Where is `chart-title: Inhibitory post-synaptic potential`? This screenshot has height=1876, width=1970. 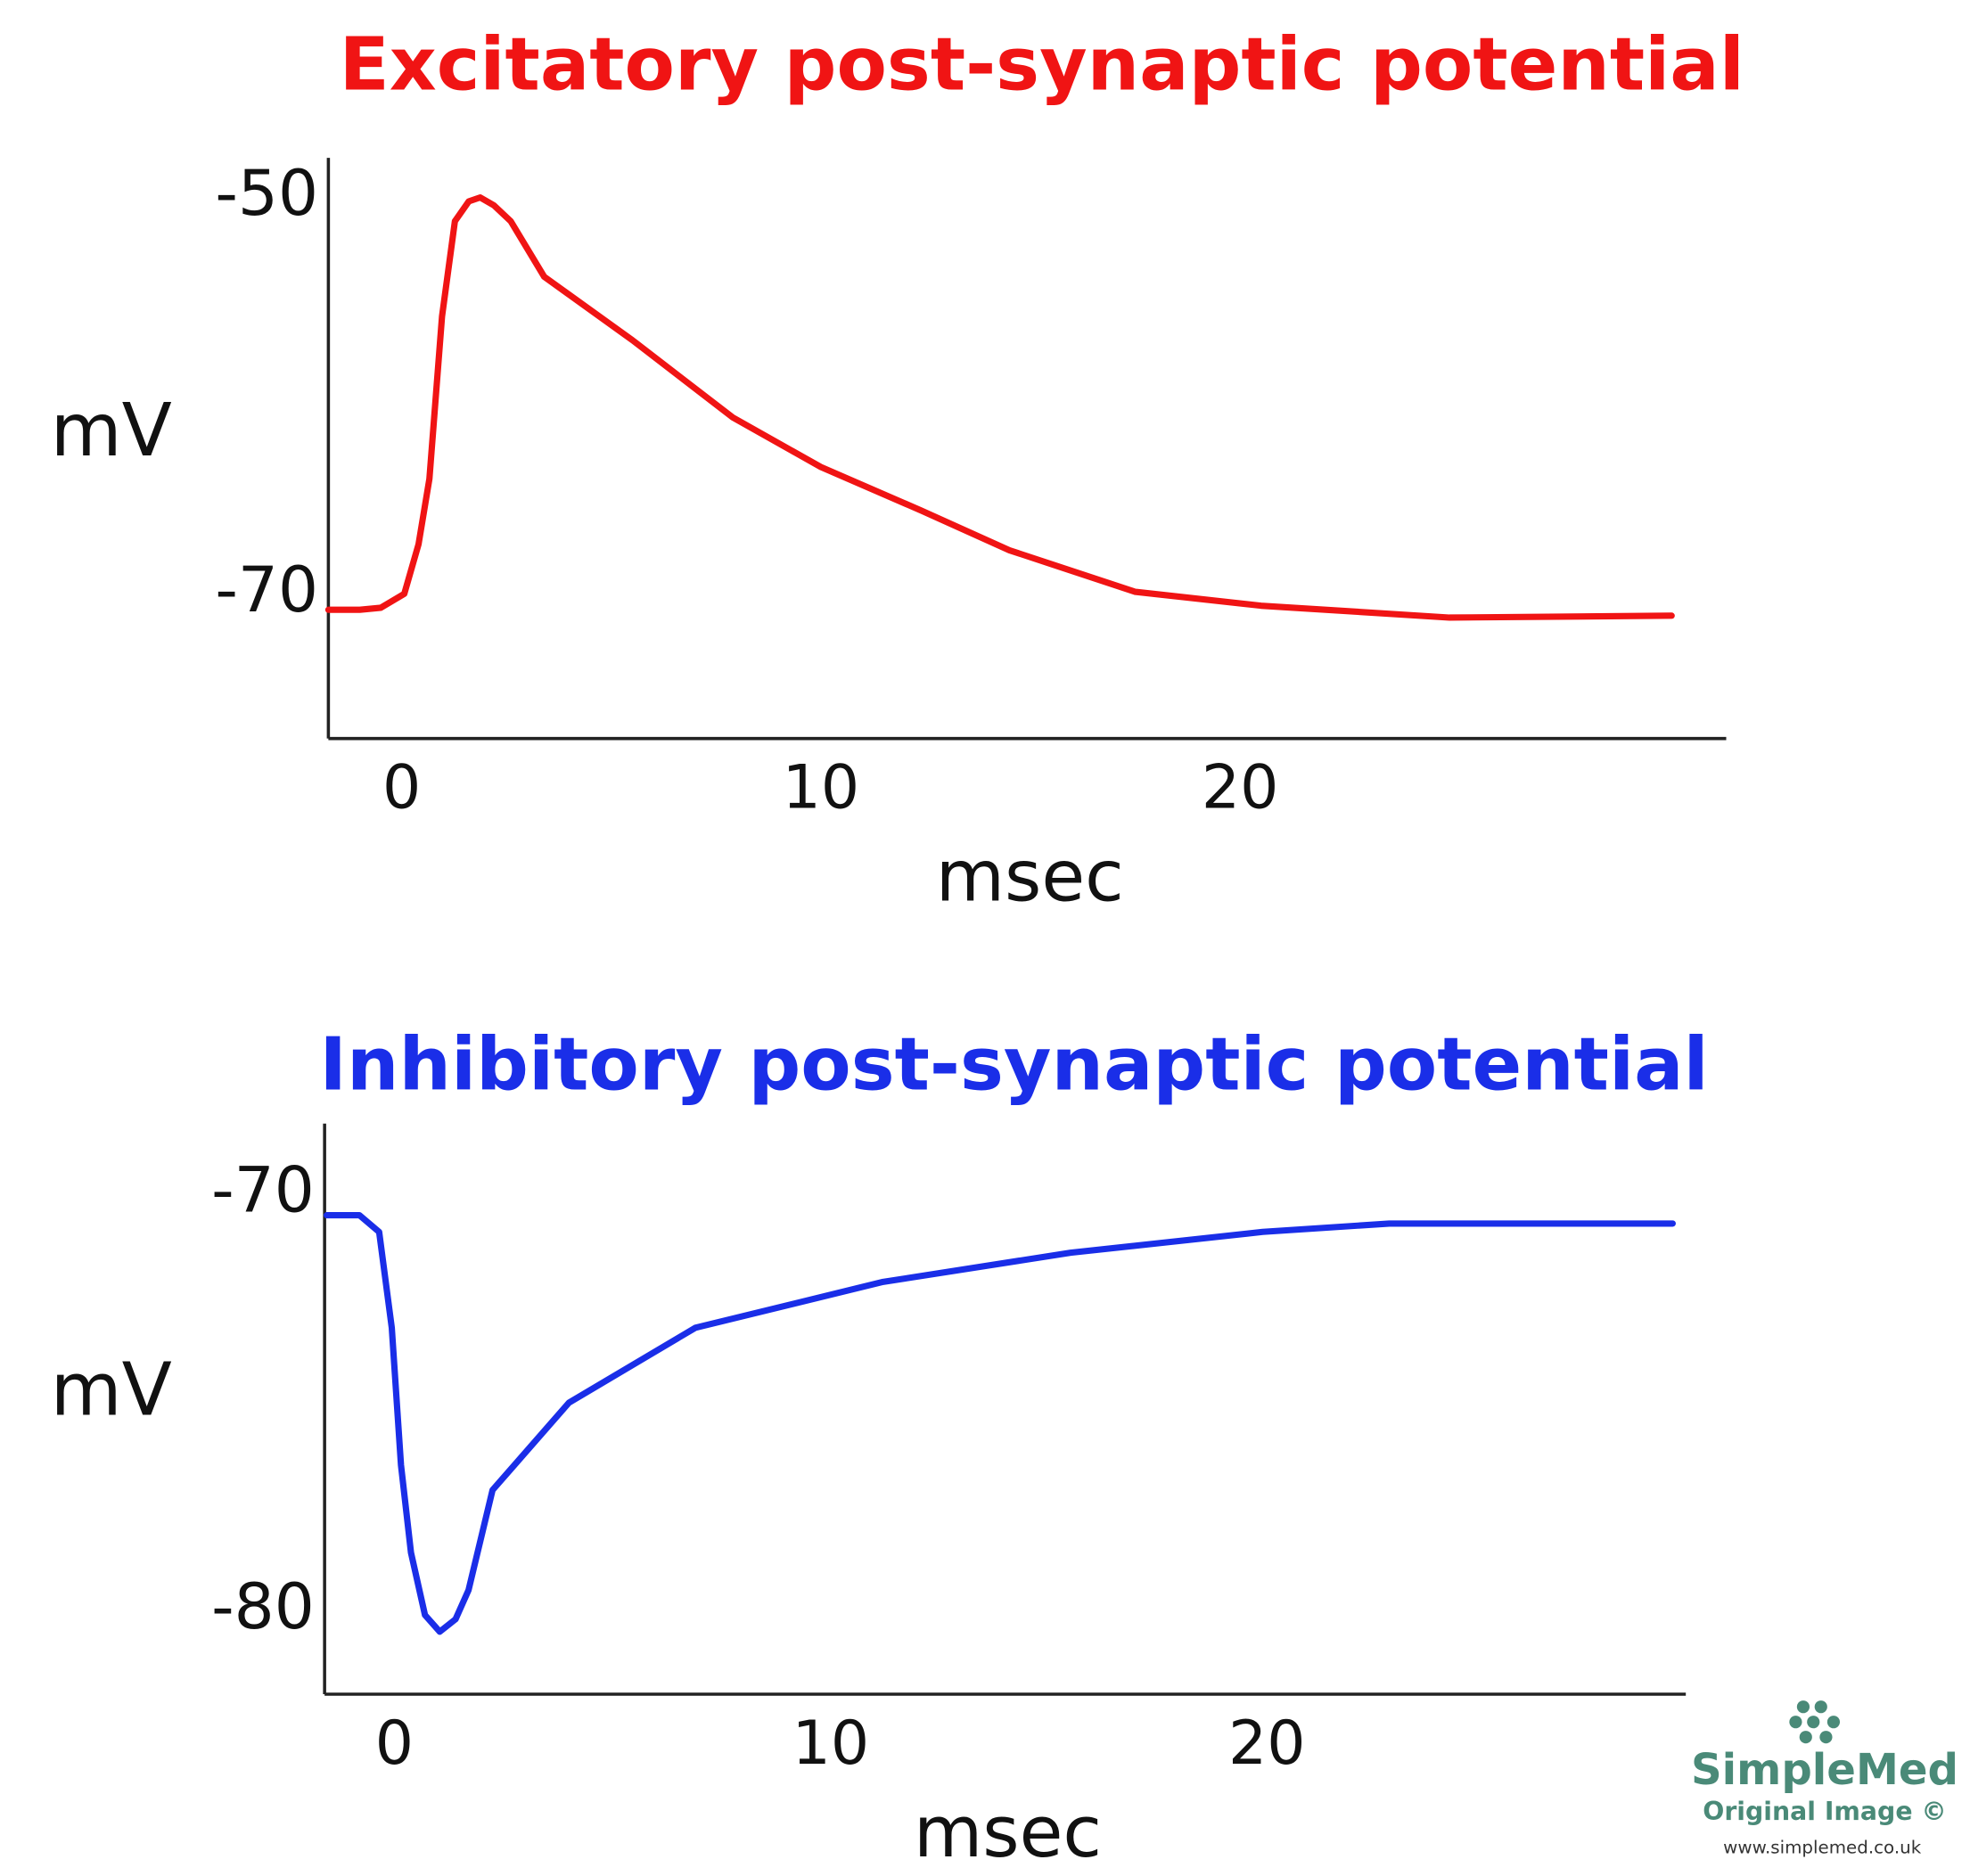 chart-title: Inhibitory post-synaptic potential is located at coordinates (1013, 1064).